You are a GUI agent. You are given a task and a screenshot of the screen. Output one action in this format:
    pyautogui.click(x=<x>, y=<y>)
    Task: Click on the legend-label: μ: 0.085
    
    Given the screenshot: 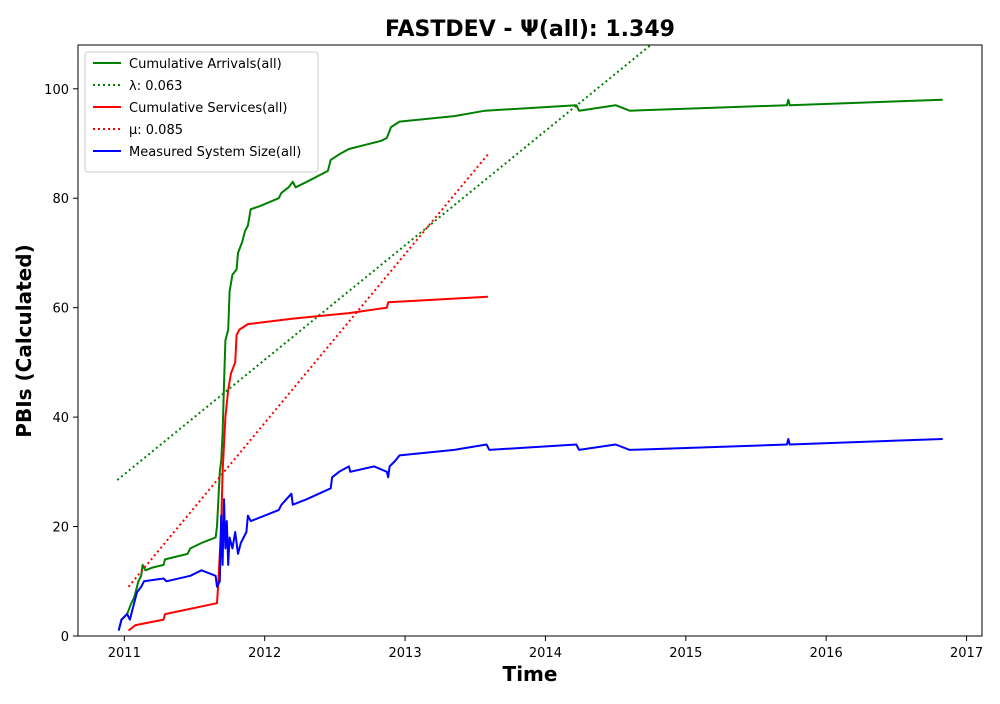 What is the action you would take?
    pyautogui.click(x=156, y=130)
    